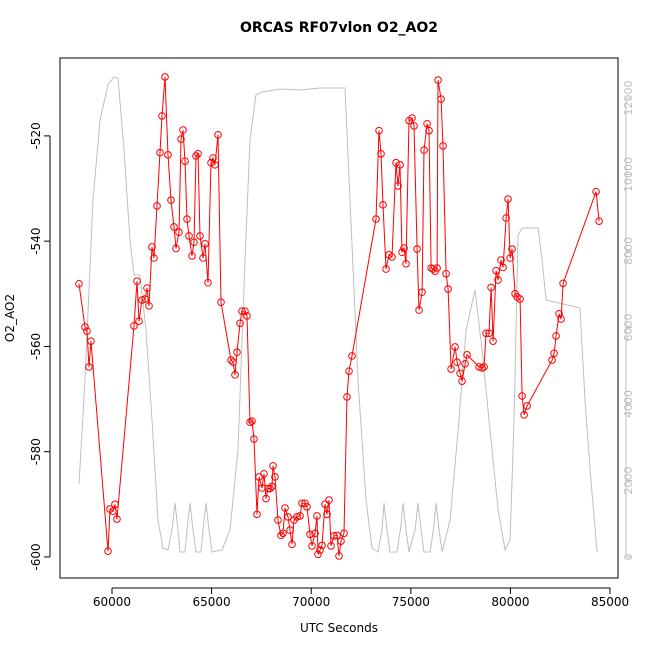 This screenshot has height=654, width=650. Describe the element at coordinates (510, 602) in the screenshot. I see `x-tick-label: 80000` at that location.